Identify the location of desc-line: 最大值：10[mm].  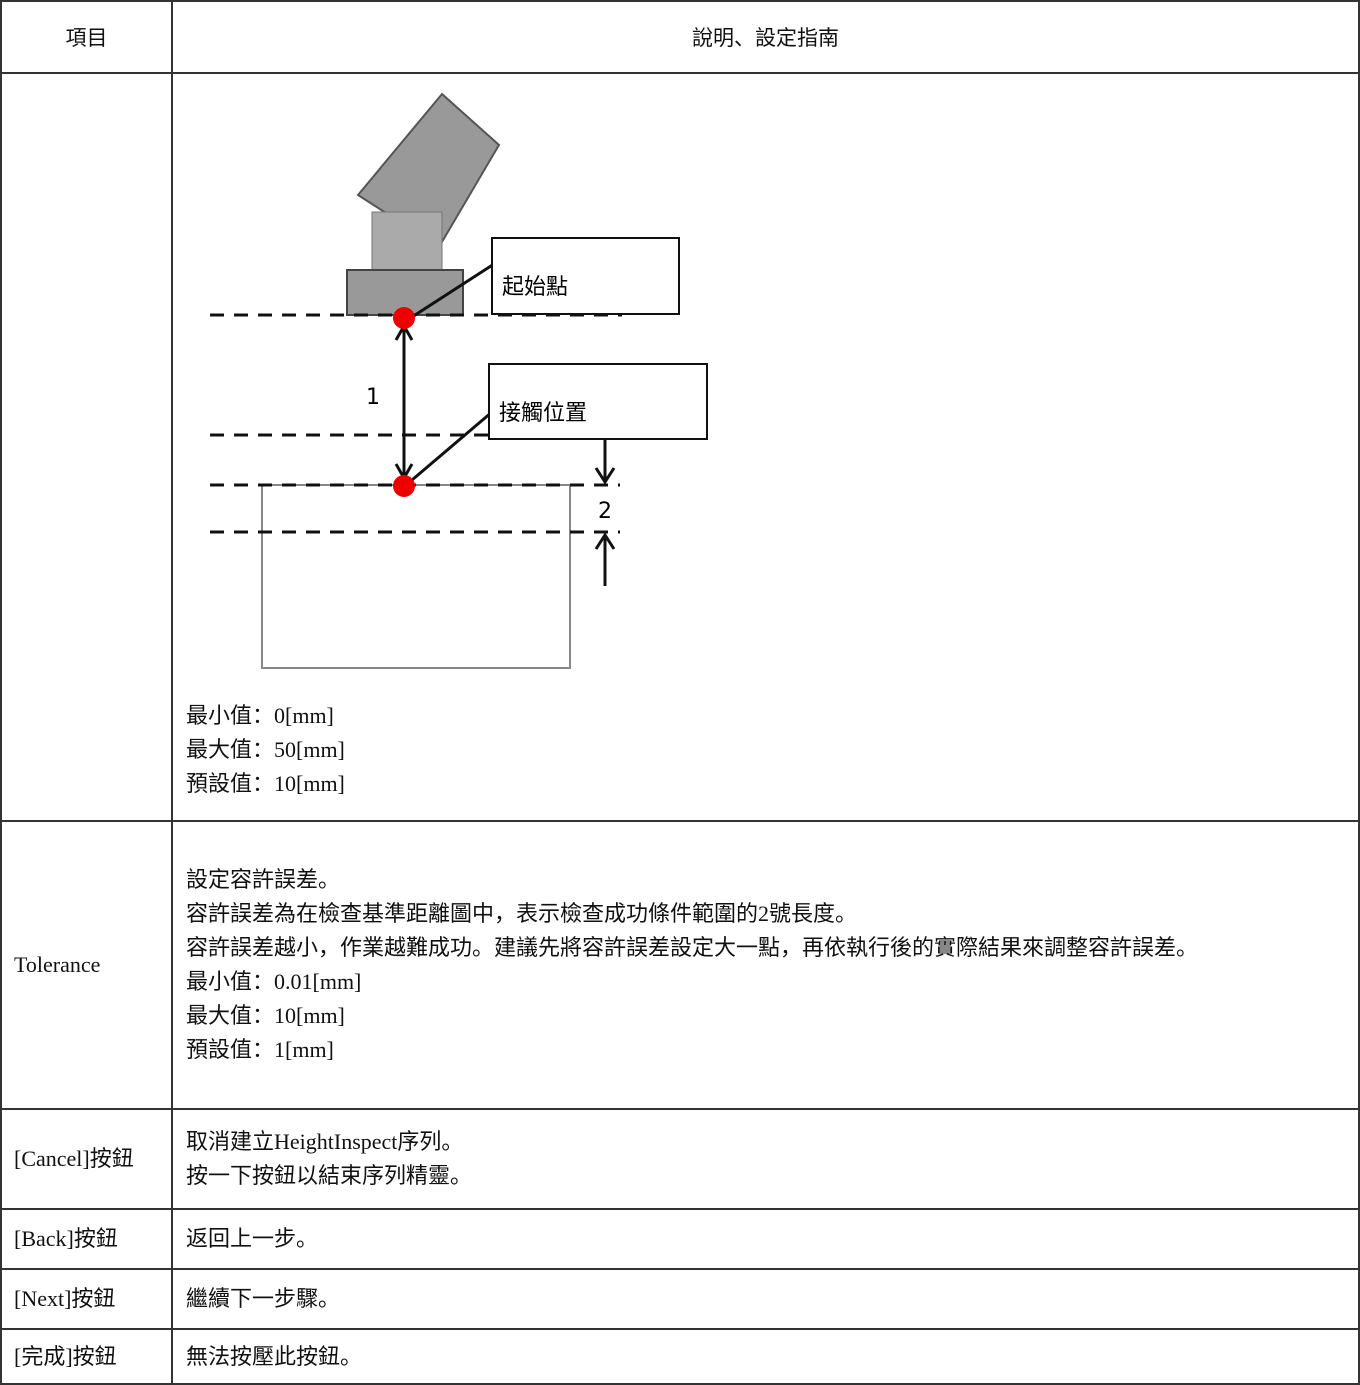
(265, 1015).